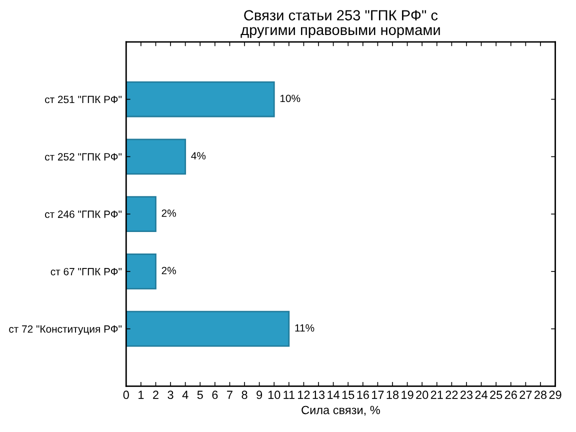 This screenshot has height=432, width=576. Describe the element at coordinates (436, 394) in the screenshot. I see `x-tick-label: 21` at that location.